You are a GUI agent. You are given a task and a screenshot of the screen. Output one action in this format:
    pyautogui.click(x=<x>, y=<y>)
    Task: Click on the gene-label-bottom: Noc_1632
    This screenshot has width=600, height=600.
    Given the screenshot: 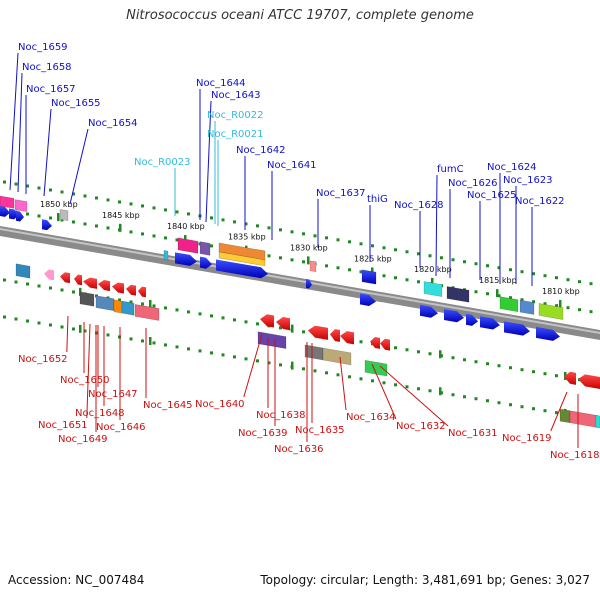 What is the action you would take?
    pyautogui.click(x=421, y=426)
    